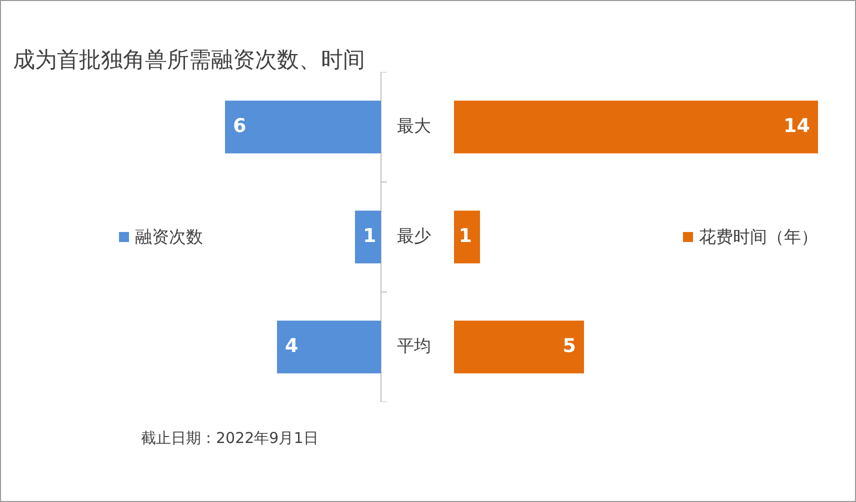  I want to click on y-tick-label: 平均, so click(414, 346).